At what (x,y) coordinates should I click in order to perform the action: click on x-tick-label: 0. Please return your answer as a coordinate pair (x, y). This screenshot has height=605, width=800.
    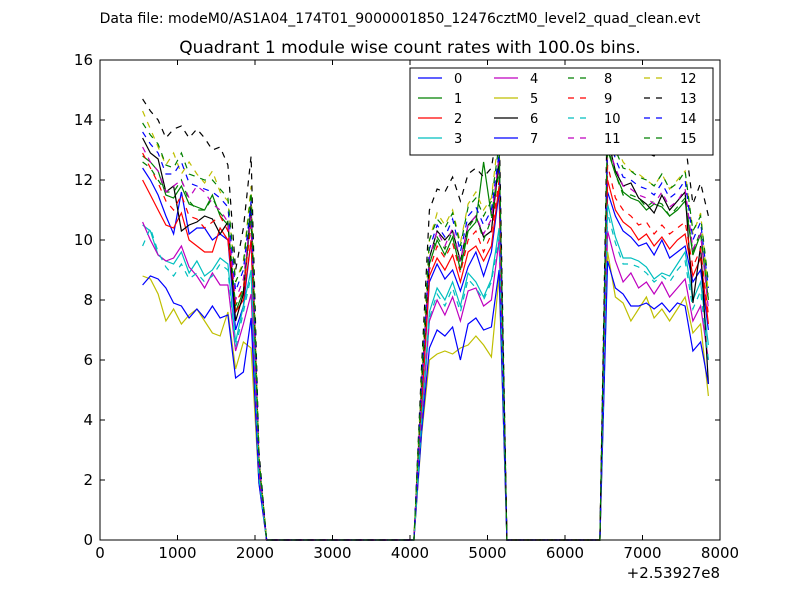
    Looking at the image, I should click on (100, 553).